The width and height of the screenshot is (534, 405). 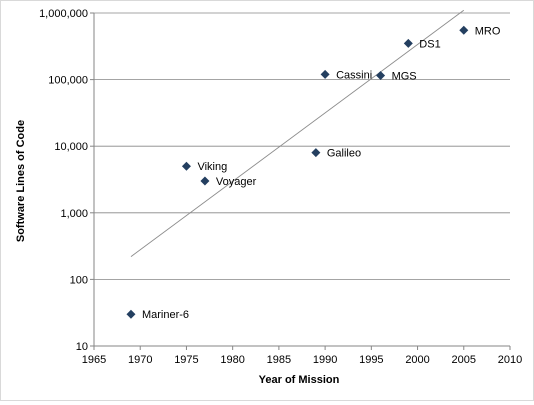 What do you see at coordinates (165, 315) in the screenshot?
I see `data-point-label: Mariner-6` at bounding box center [165, 315].